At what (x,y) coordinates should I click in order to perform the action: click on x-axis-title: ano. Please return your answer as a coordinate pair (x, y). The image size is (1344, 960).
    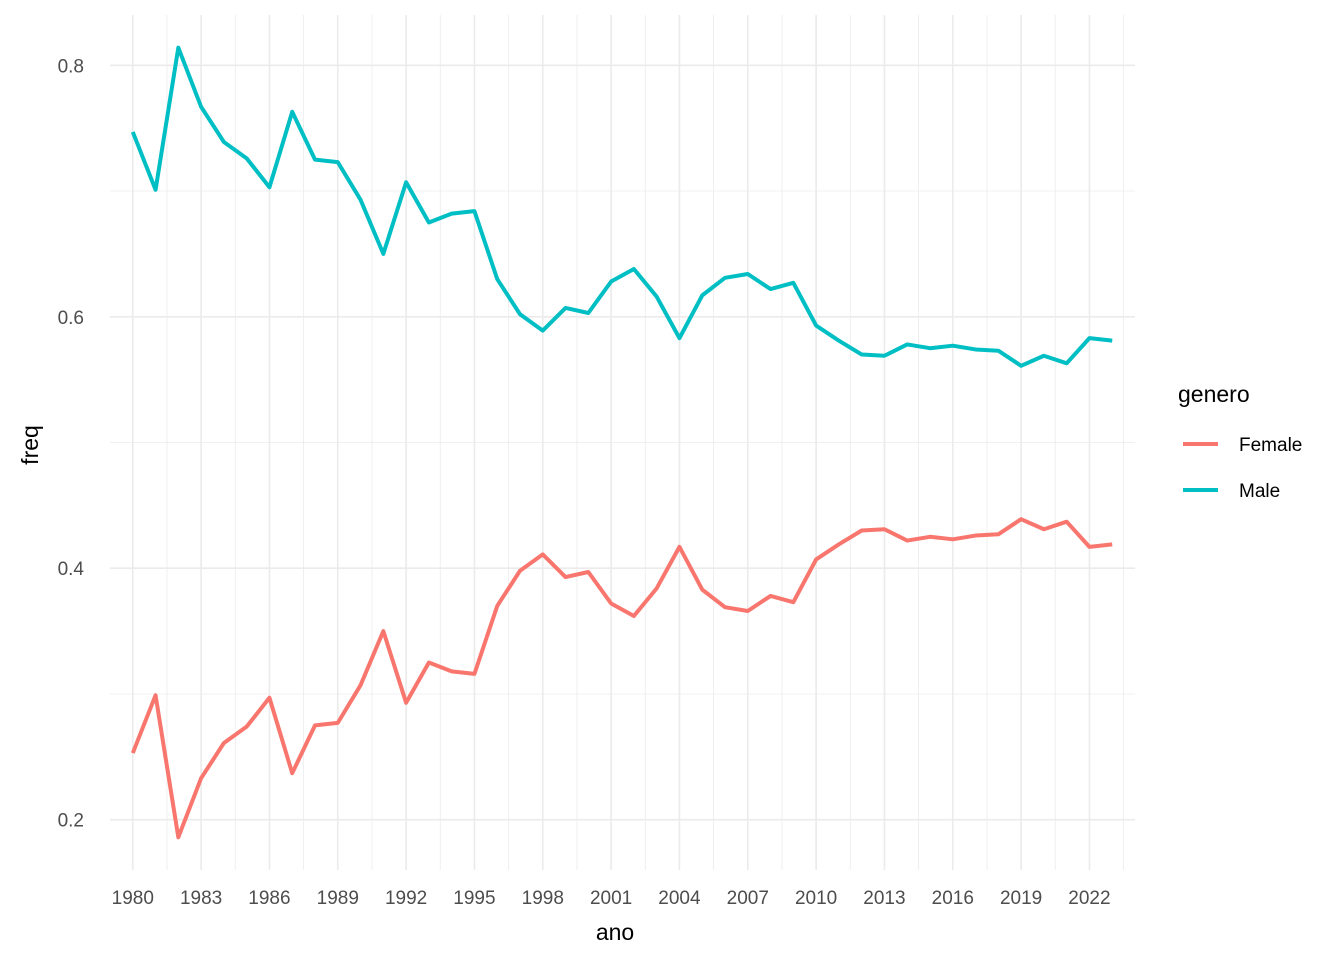
    Looking at the image, I should click on (615, 932).